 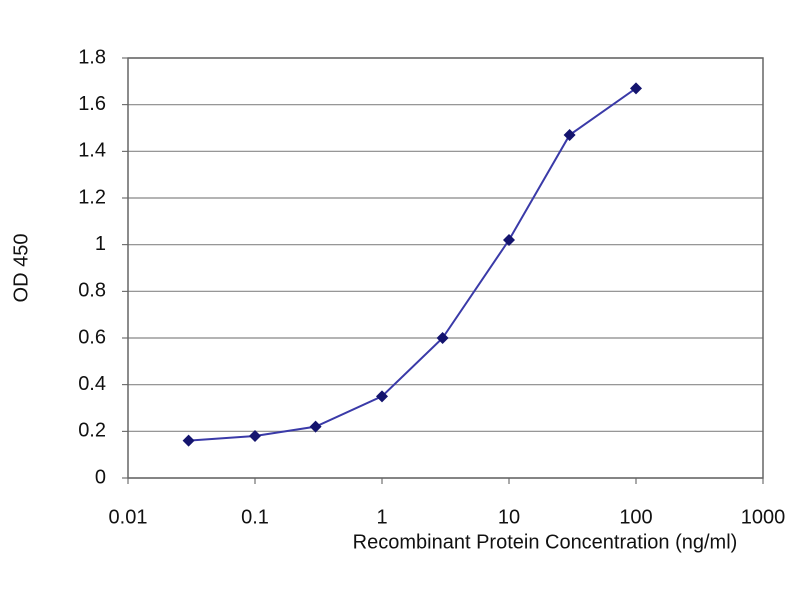 What do you see at coordinates (21, 268) in the screenshot?
I see `y-axis-label: OD 450` at bounding box center [21, 268].